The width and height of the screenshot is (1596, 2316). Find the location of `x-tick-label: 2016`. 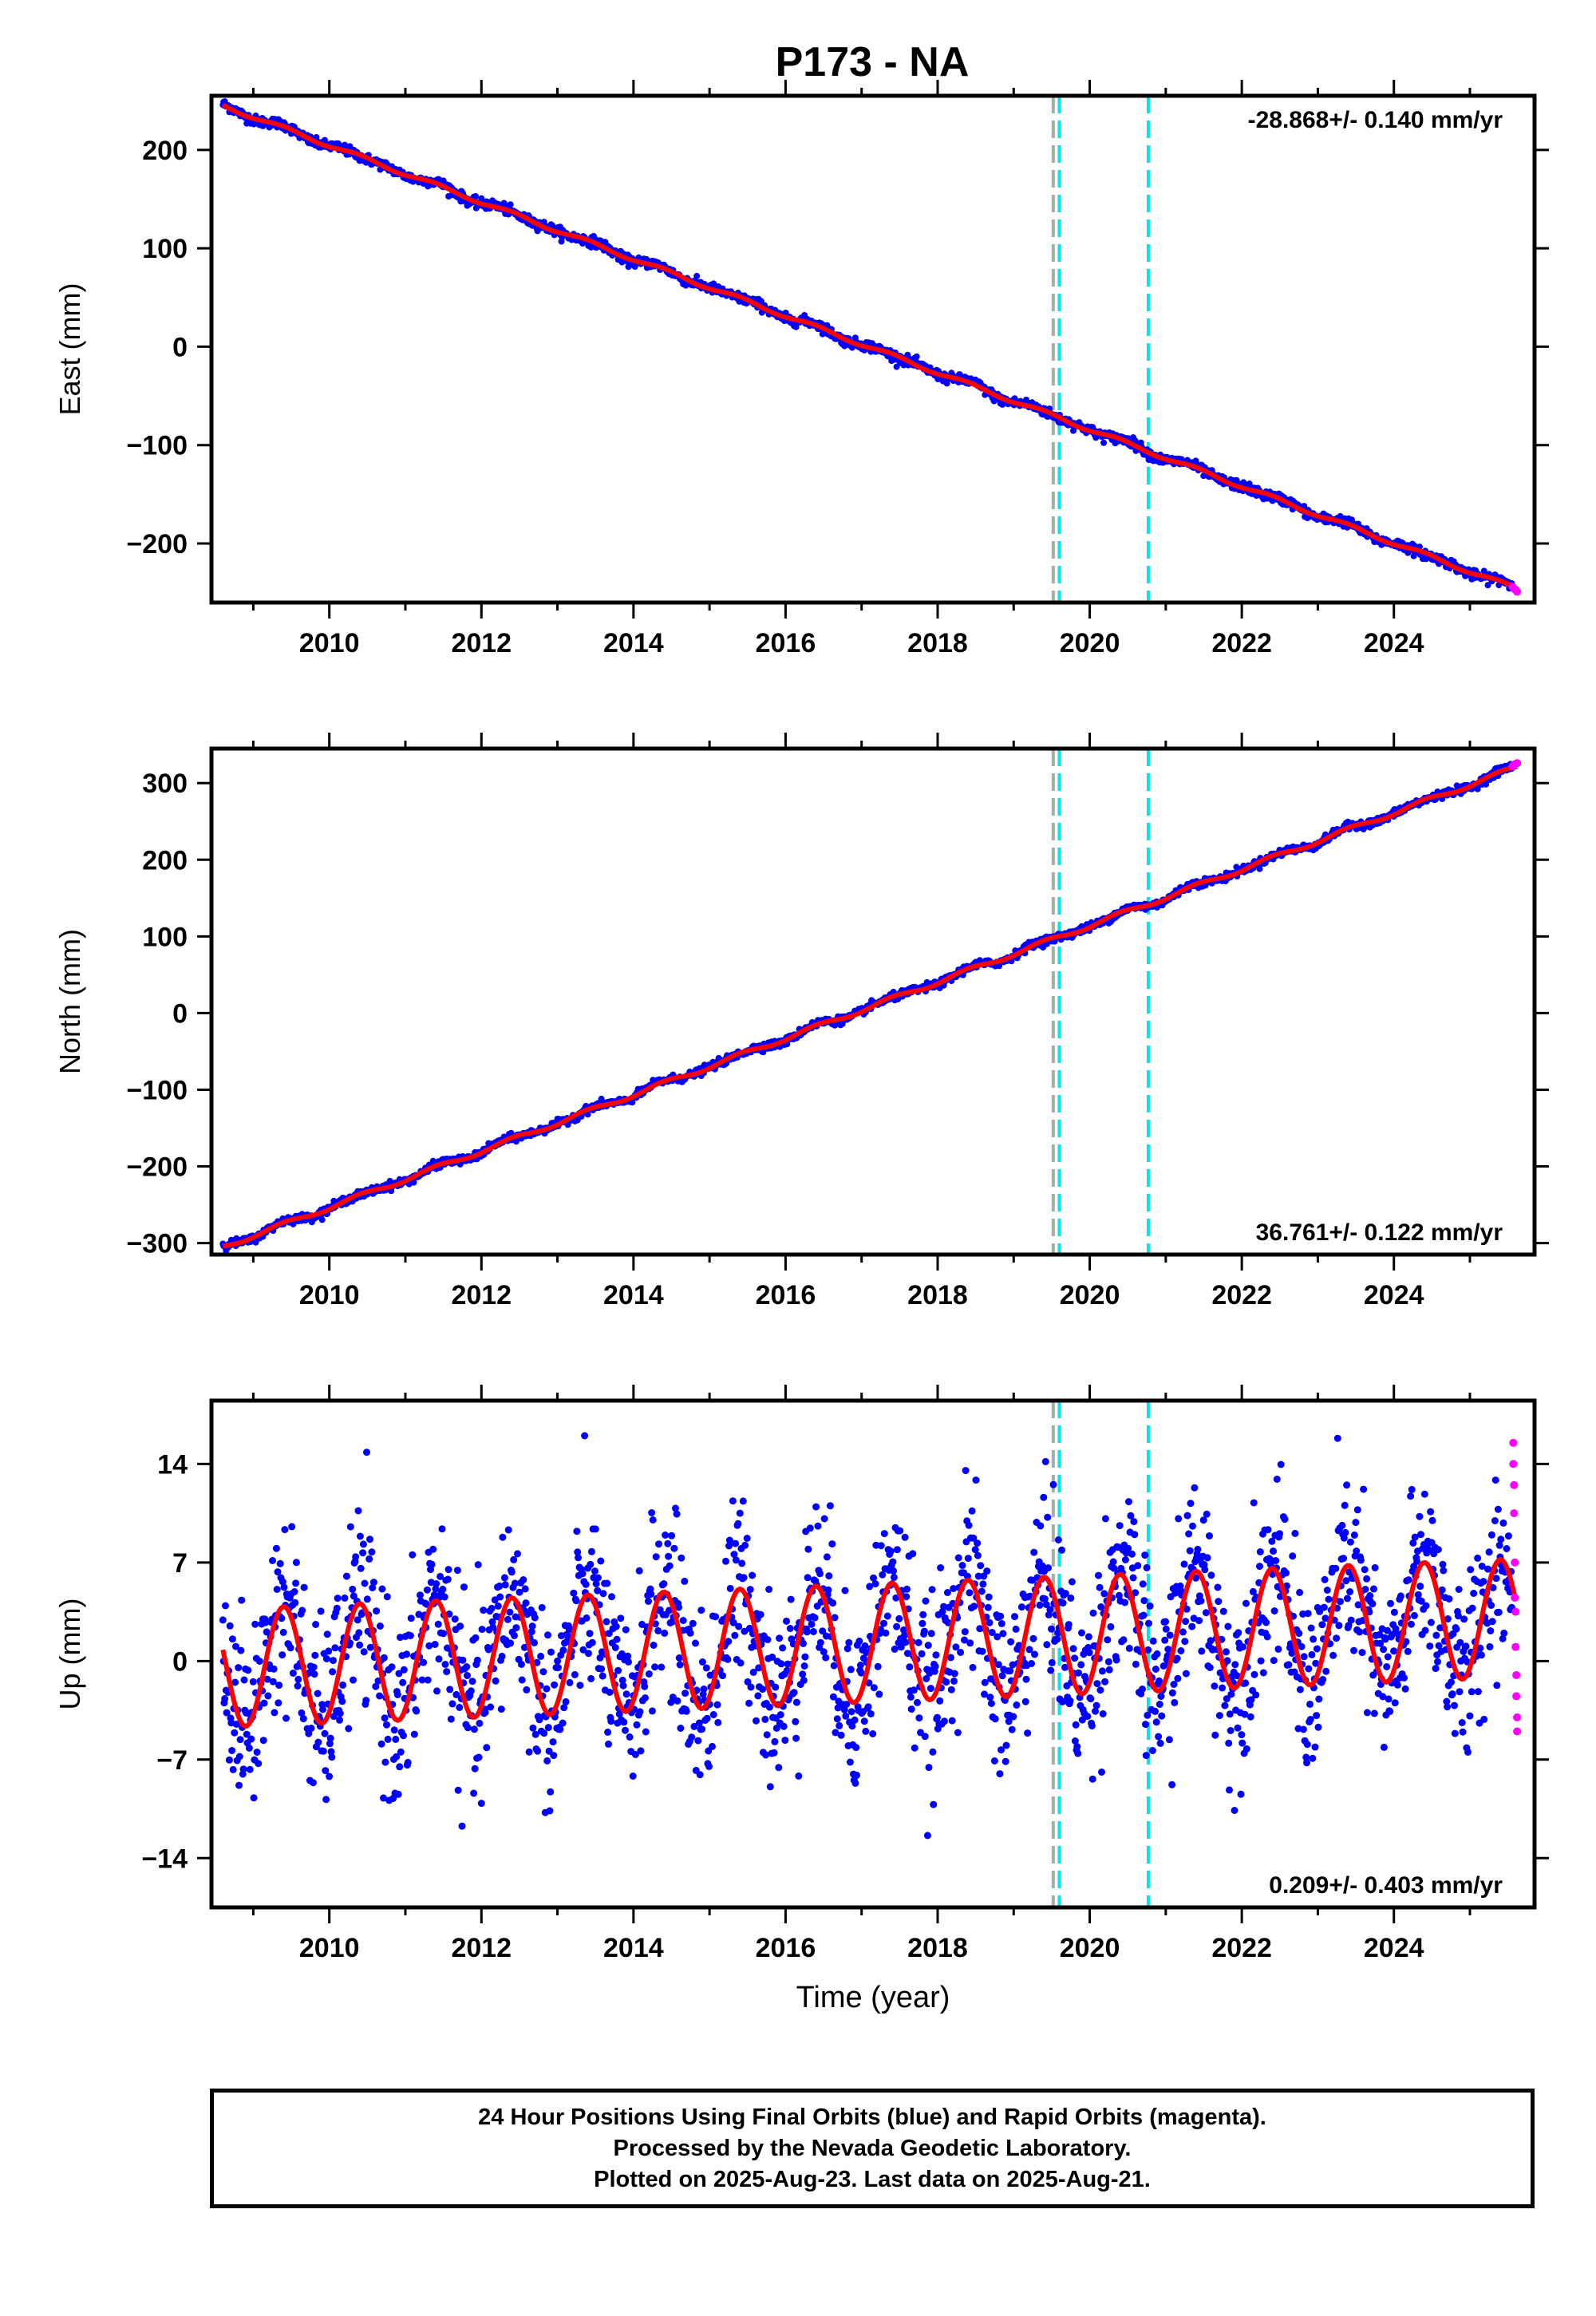

x-tick-label: 2016 is located at coordinates (786, 1295).